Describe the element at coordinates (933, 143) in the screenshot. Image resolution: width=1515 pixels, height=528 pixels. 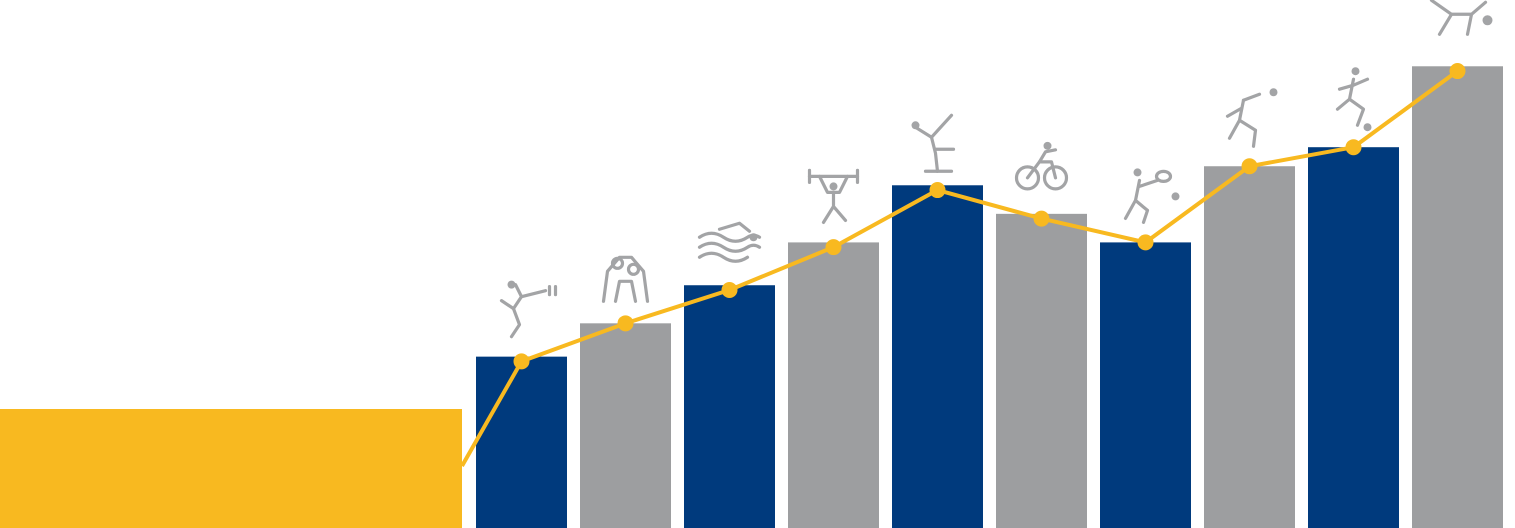
I see `gymnastics-icon` at that location.